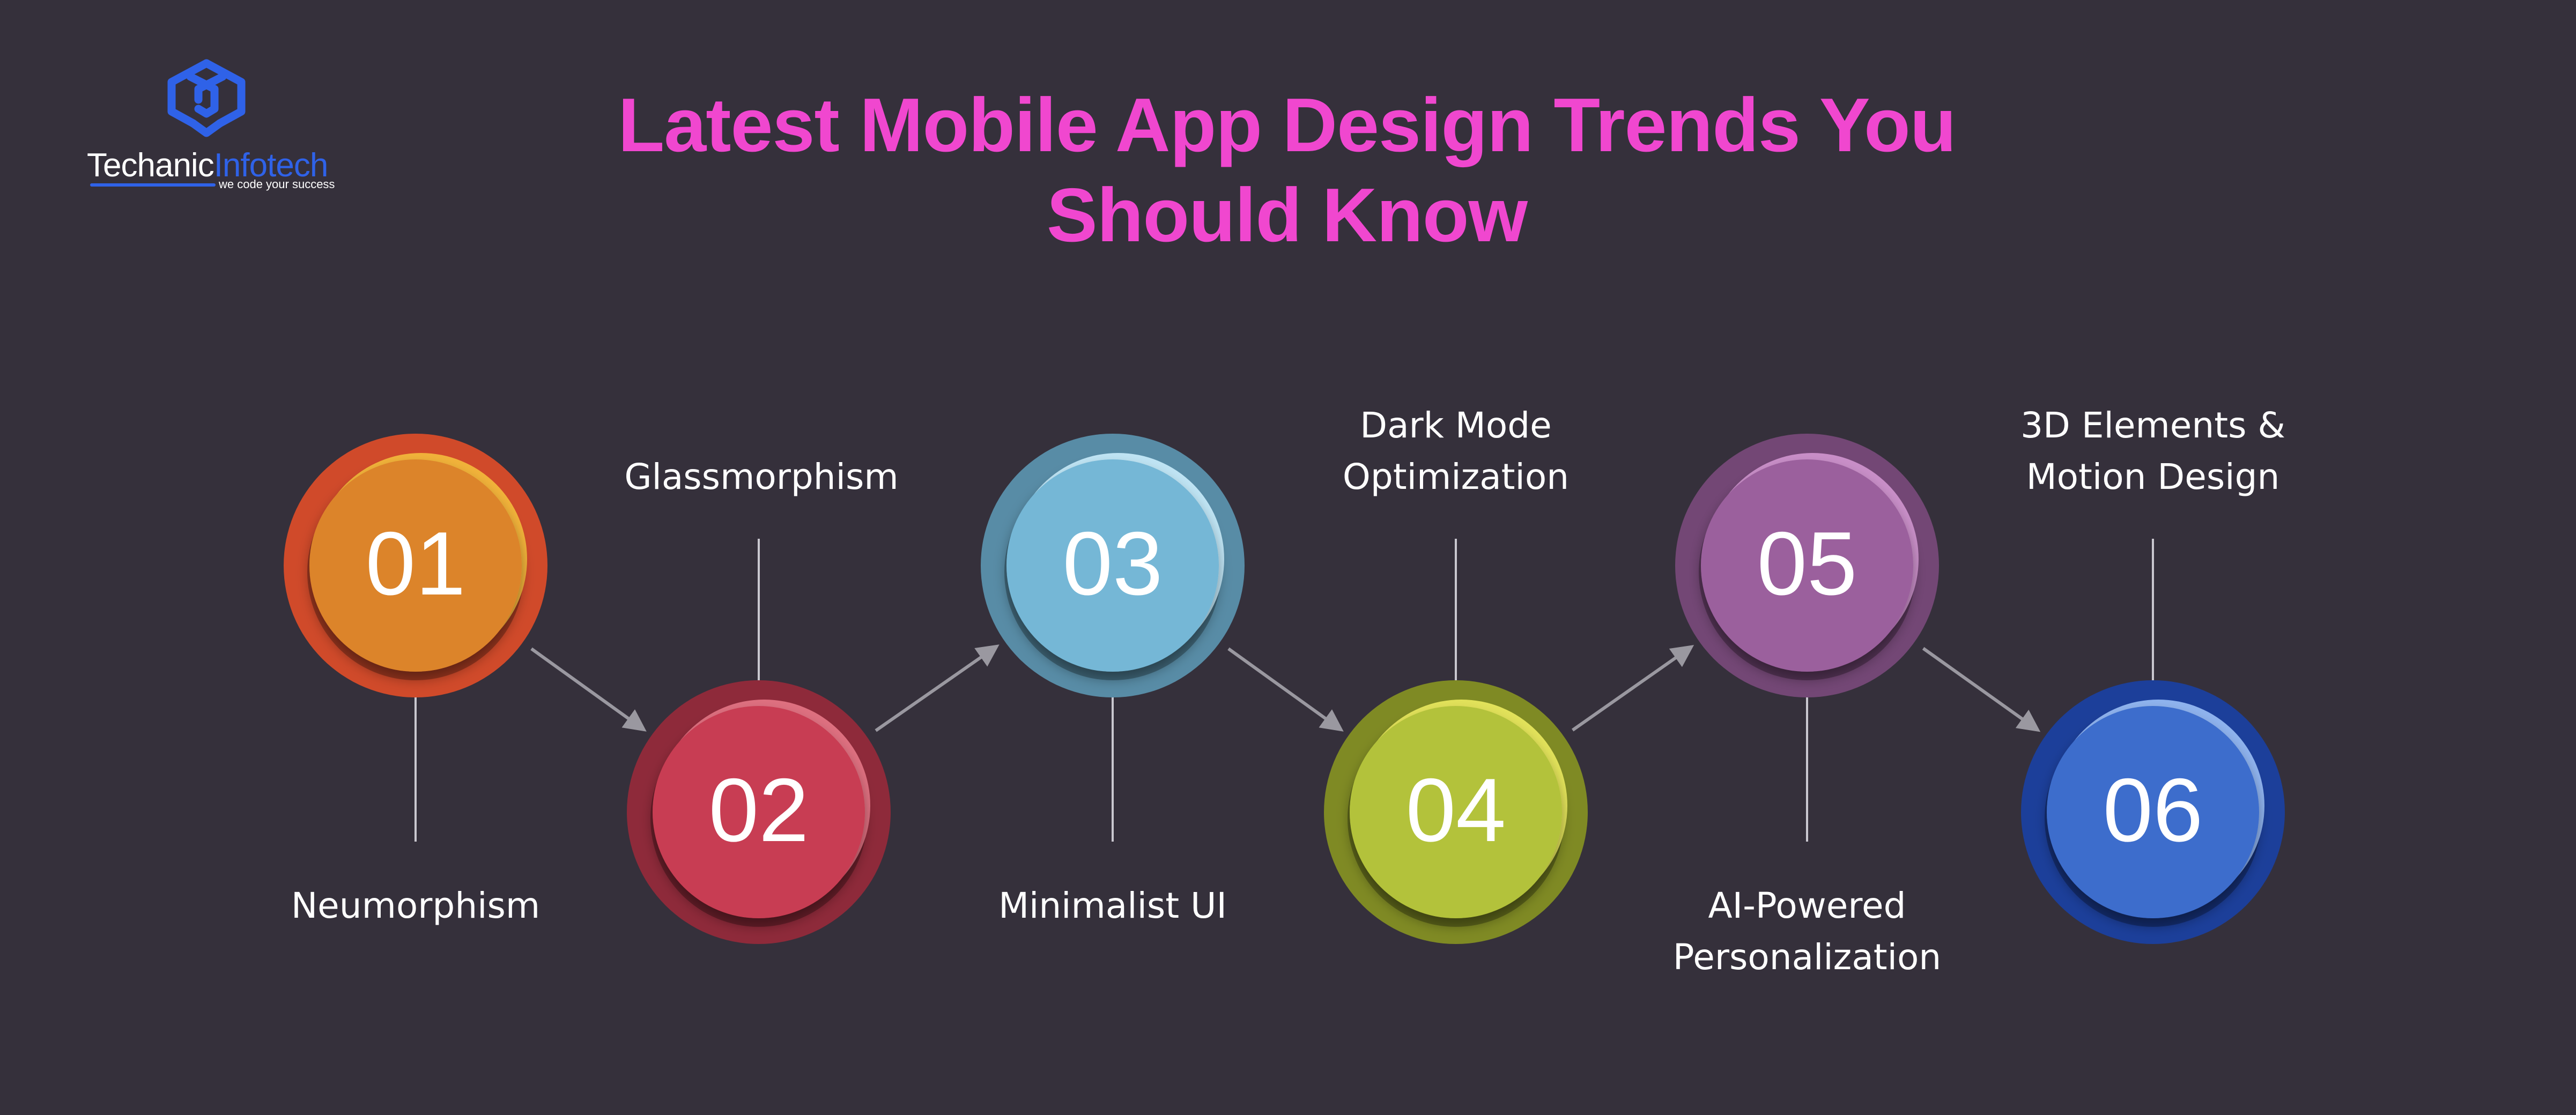 The image size is (2576, 1115). I want to click on brand-name: TechanicInfotech, so click(207, 165).